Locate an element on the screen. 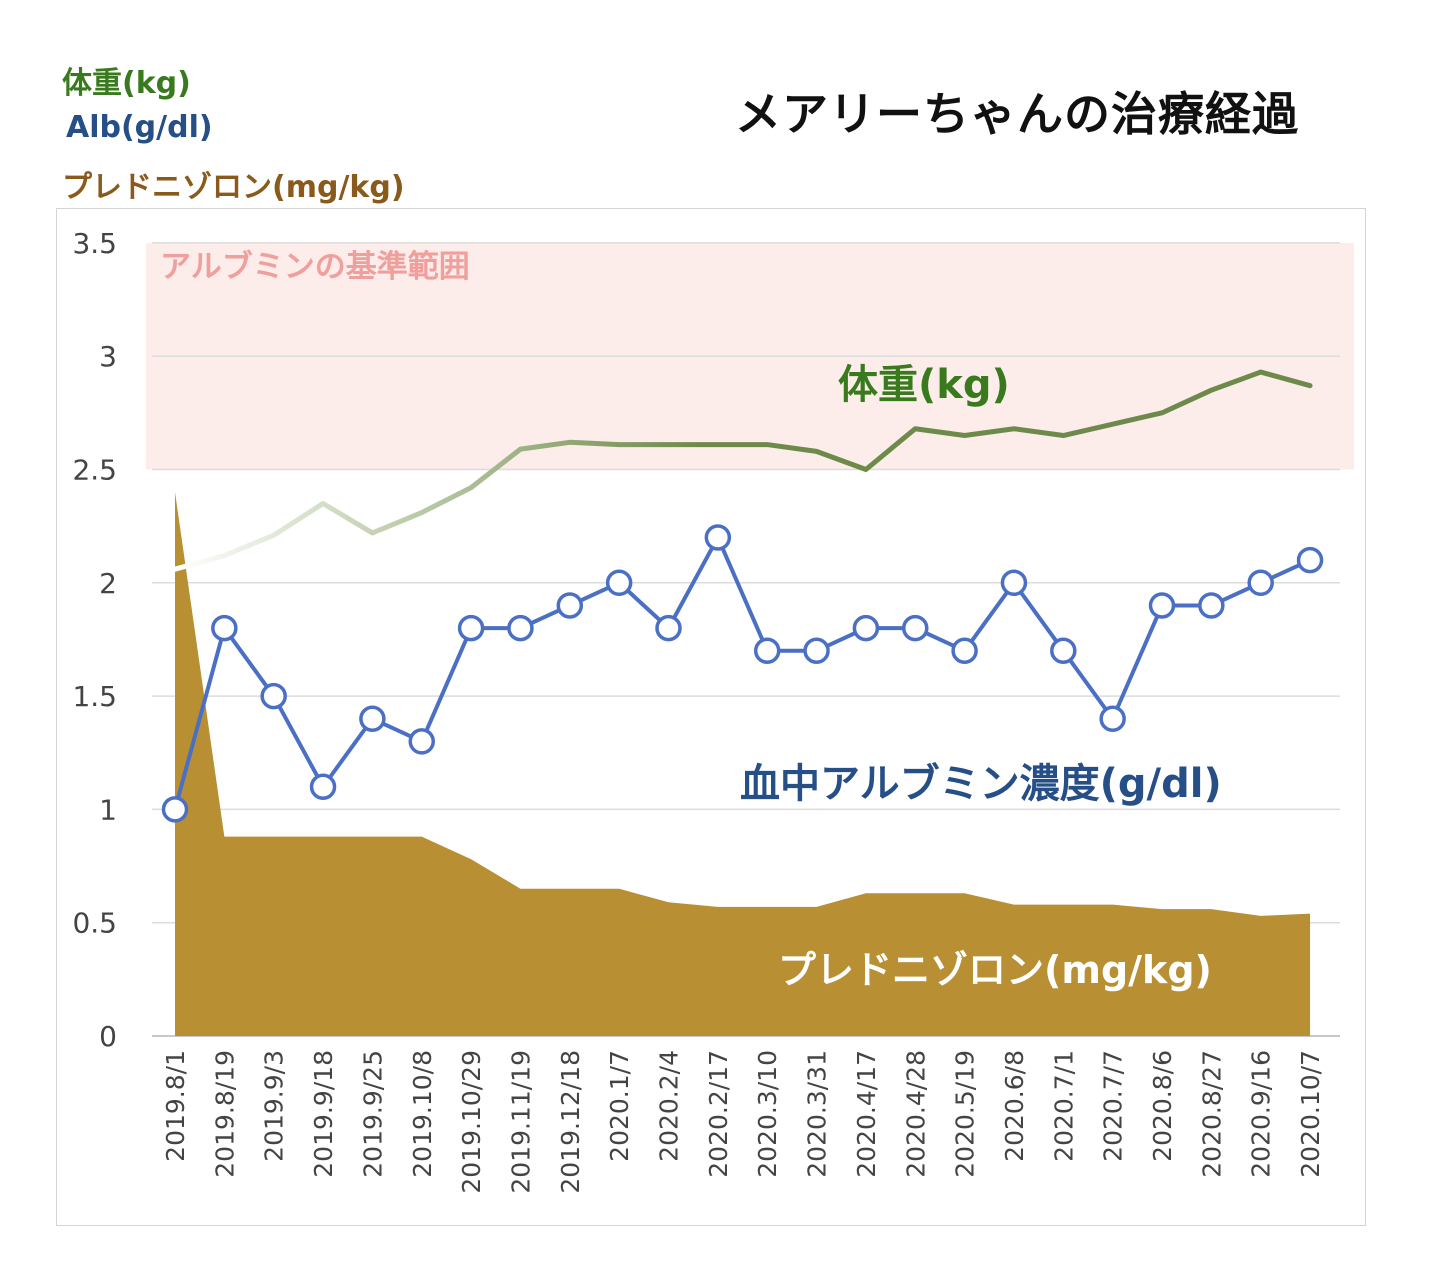 This screenshot has height=1264, width=1446. x-tick-label: 2019.9/3 is located at coordinates (274, 1106).